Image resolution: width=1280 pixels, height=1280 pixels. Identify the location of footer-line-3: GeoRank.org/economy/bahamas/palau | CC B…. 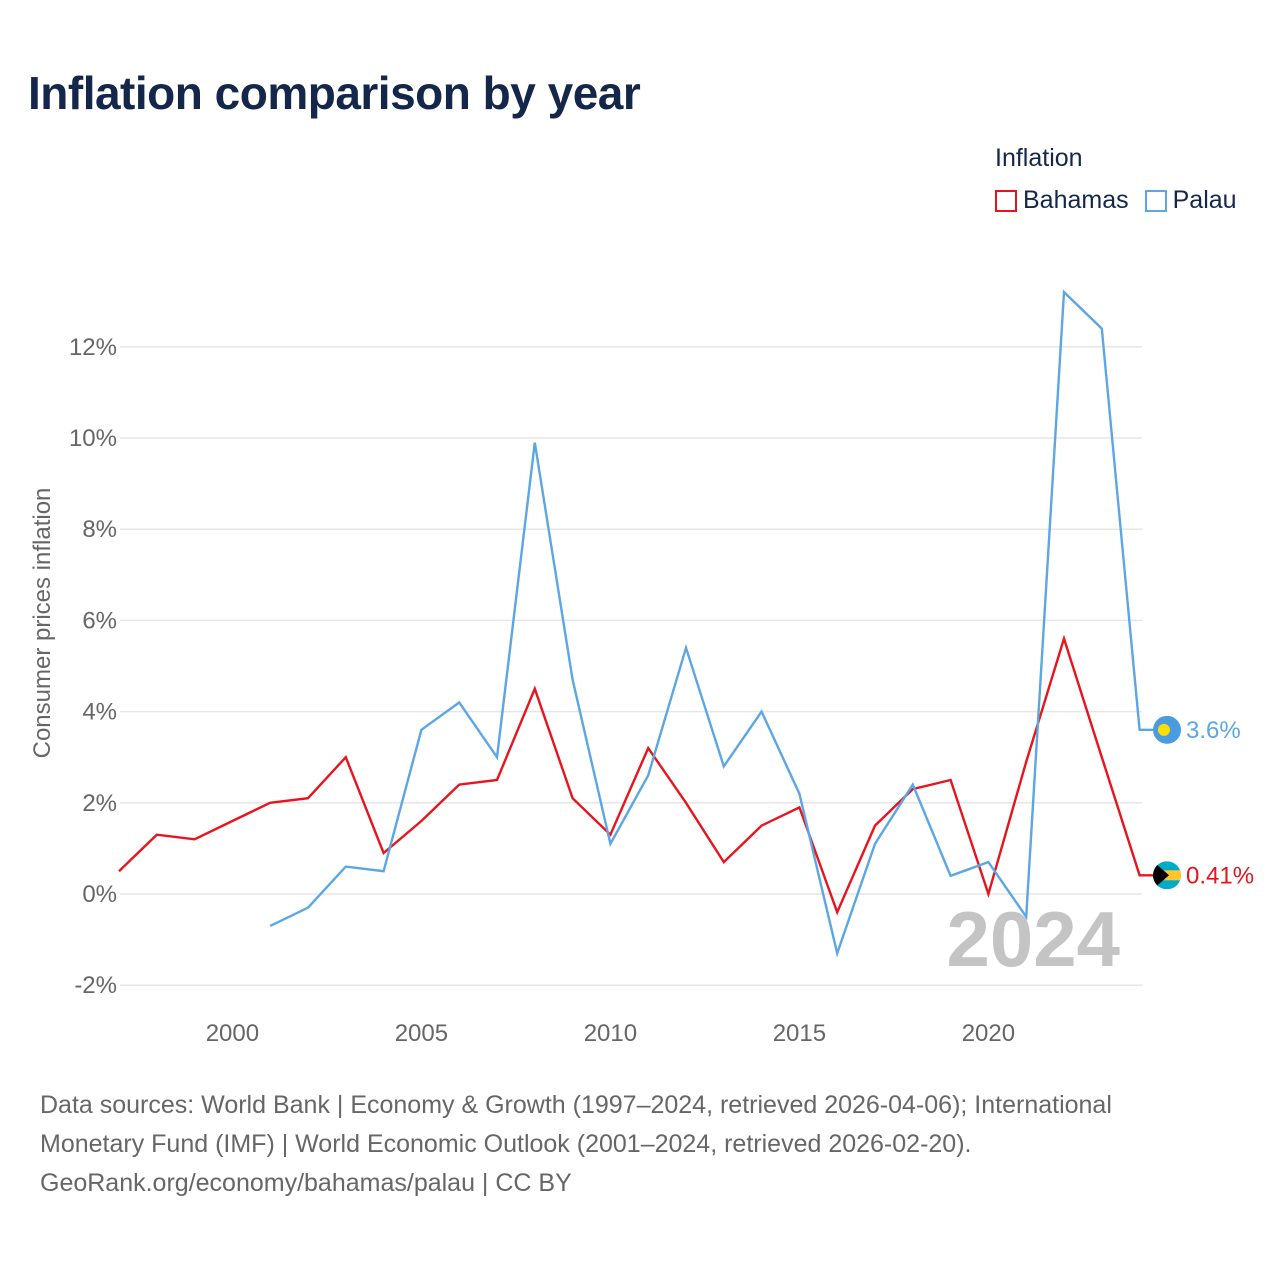
(306, 1183).